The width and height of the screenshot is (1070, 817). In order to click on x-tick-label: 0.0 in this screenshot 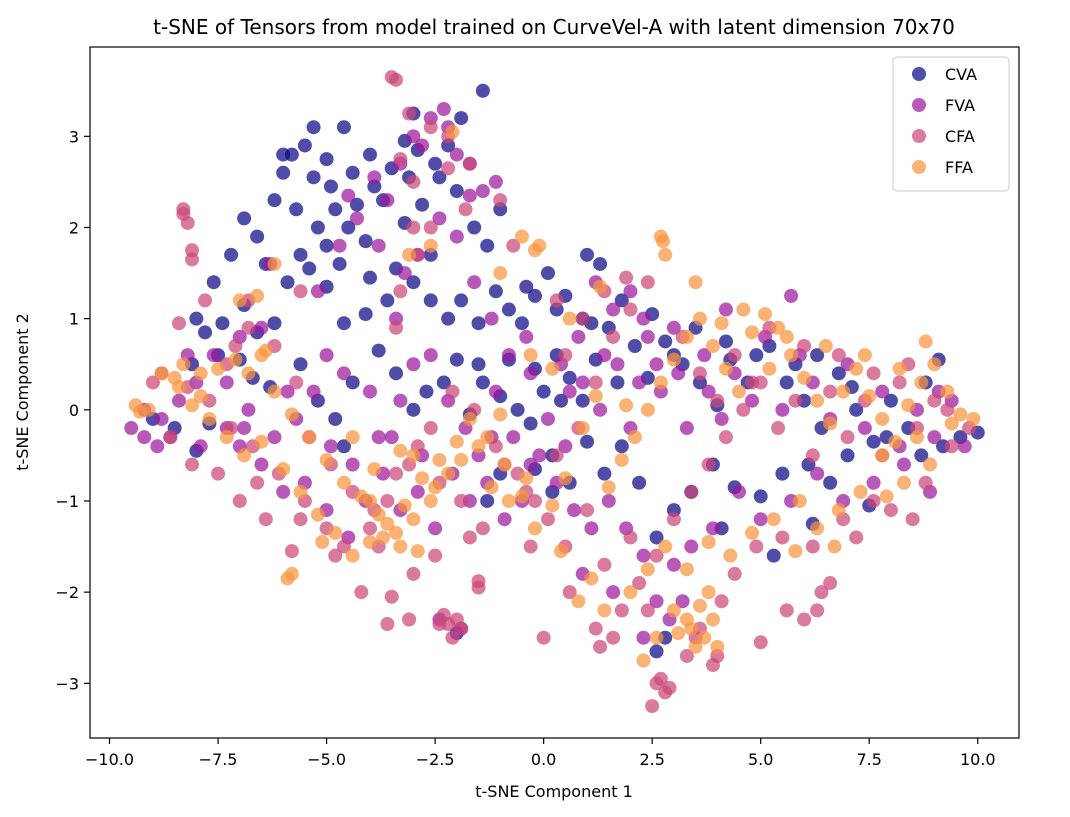, I will do `click(543, 759)`.